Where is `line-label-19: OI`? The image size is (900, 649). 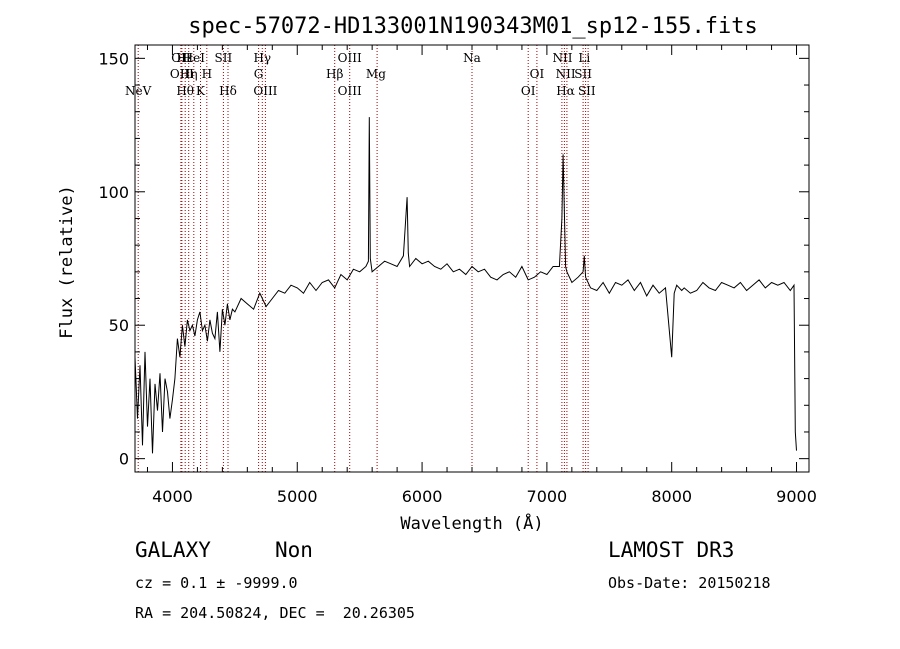 line-label-19: OI is located at coordinates (537, 74).